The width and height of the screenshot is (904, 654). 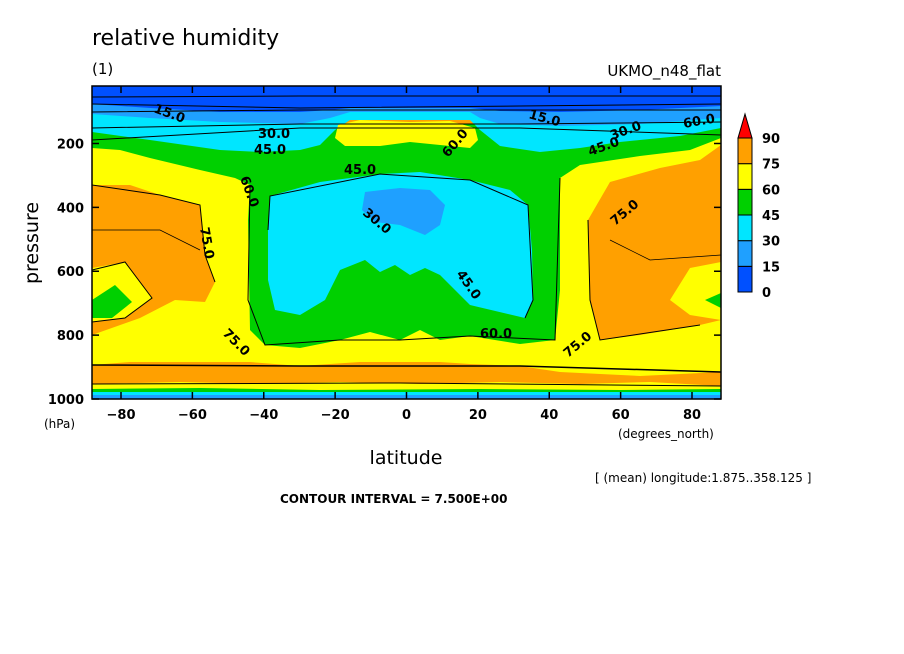 I want to click on x-tick-label: 20, so click(x=478, y=415).